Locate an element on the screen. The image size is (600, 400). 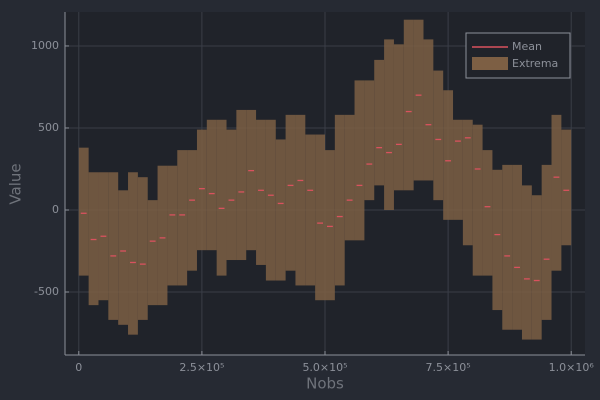
x-tick-label: 1.0×10⁶ is located at coordinates (572, 367).